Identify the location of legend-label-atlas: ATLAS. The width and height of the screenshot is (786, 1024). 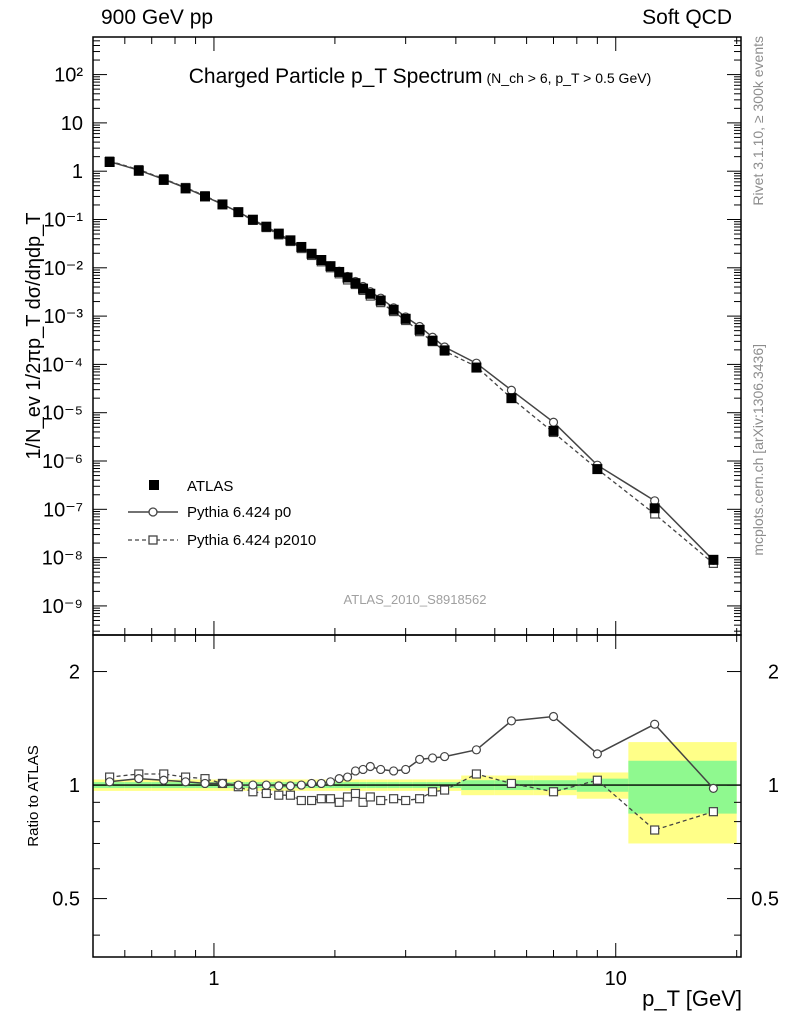
(210, 486).